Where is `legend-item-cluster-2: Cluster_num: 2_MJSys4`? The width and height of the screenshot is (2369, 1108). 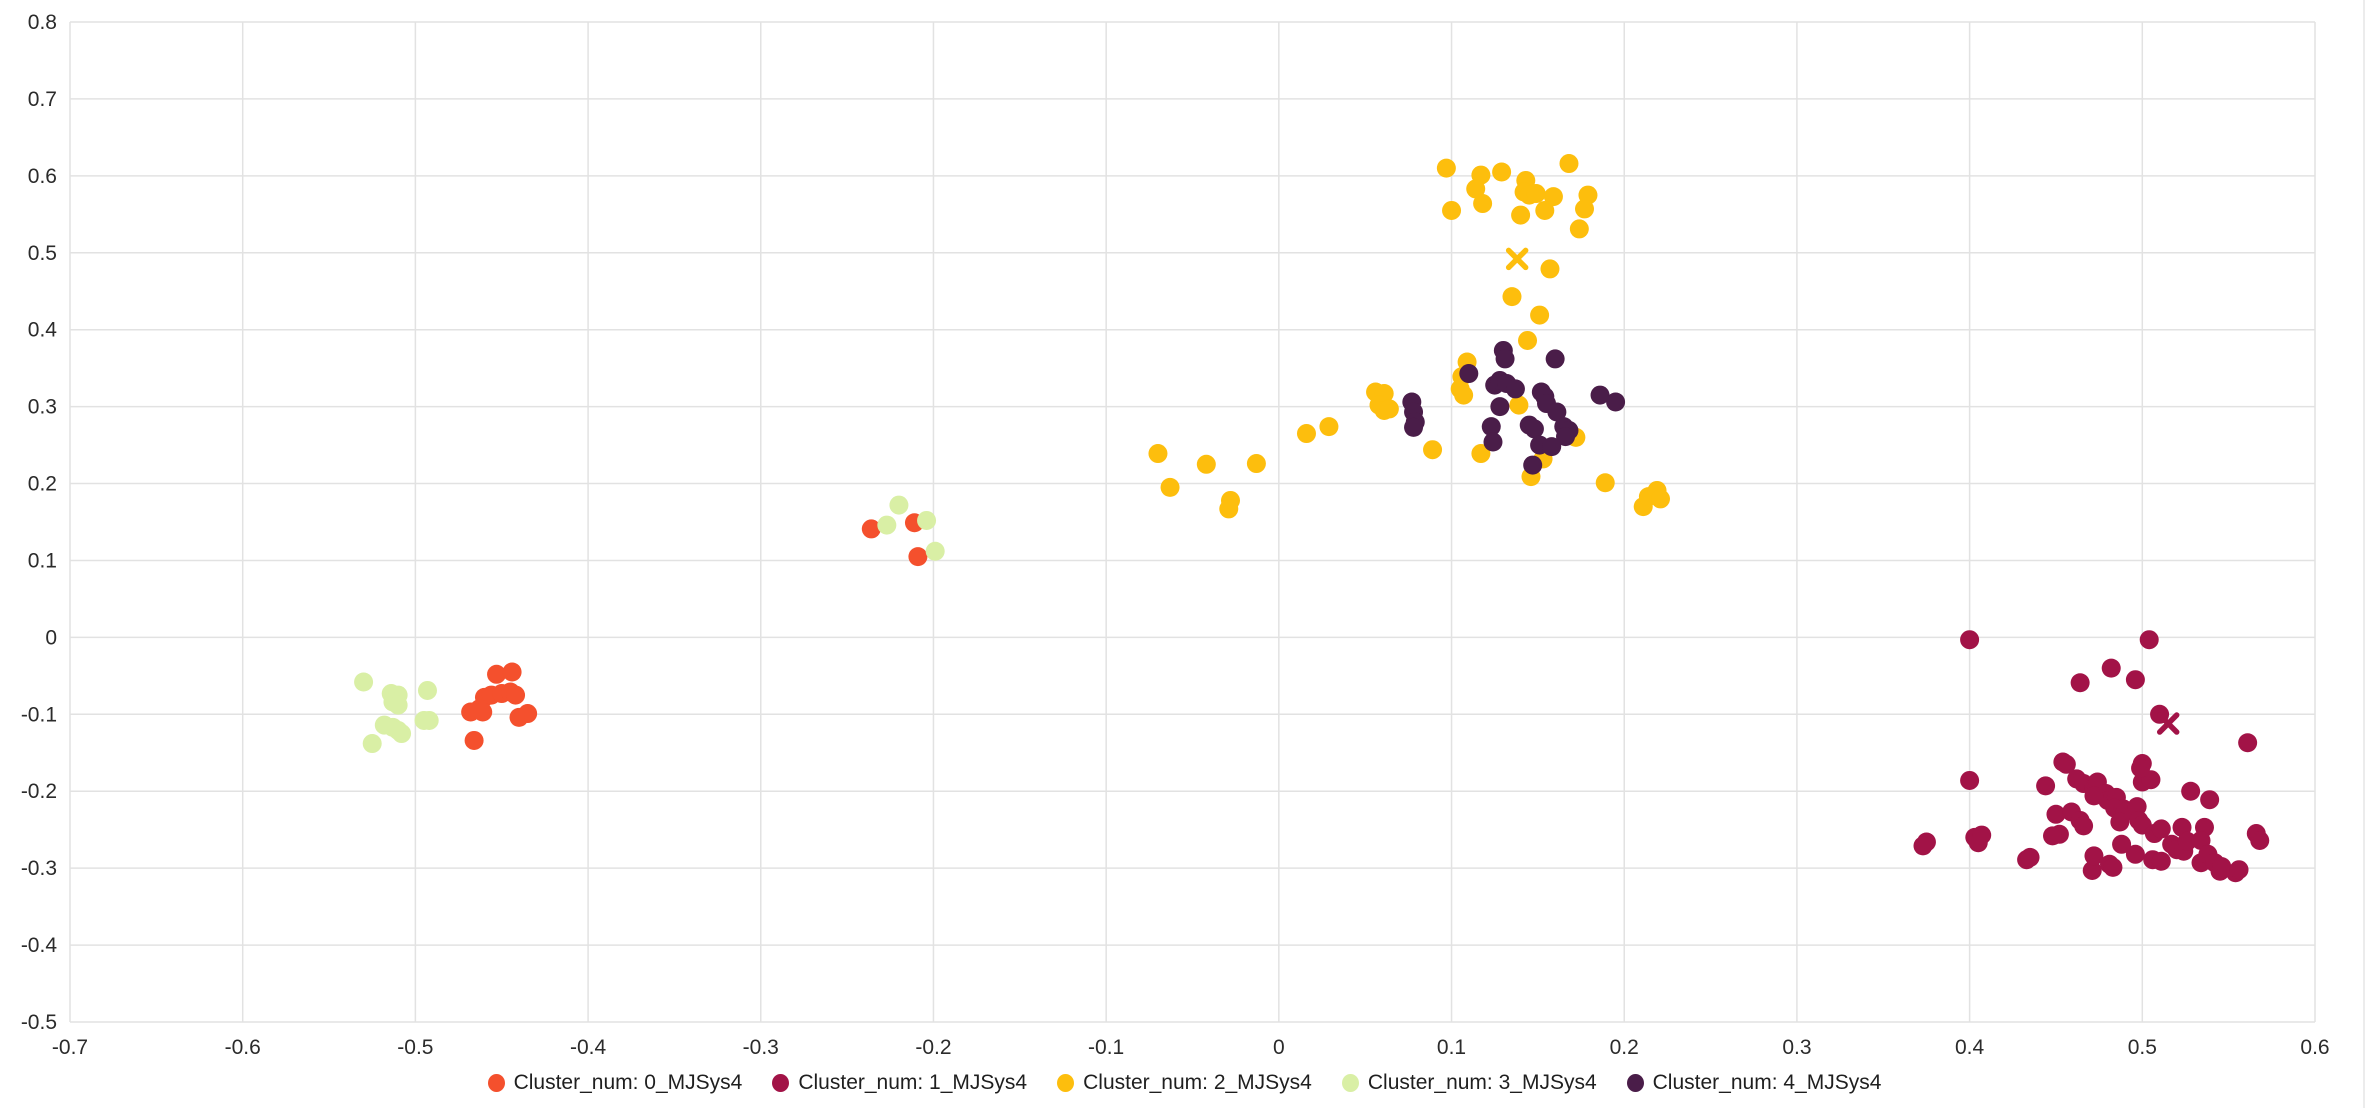
legend-item-cluster-2: Cluster_num: 2_MJSys4 is located at coordinates (1184, 1083).